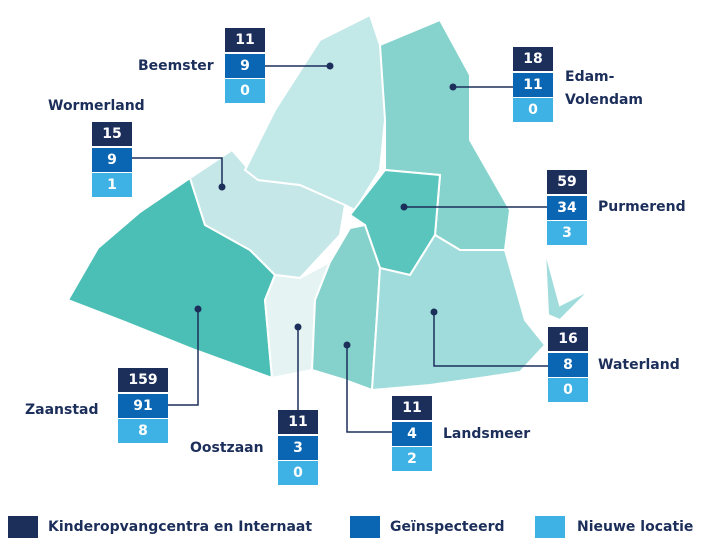 The height and width of the screenshot is (539, 713). Describe the element at coordinates (314, 112) in the screenshot. I see `region-beemster` at that location.